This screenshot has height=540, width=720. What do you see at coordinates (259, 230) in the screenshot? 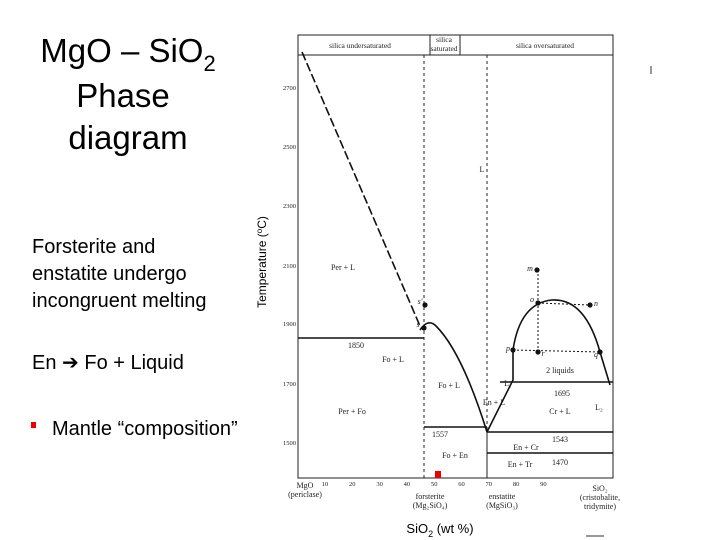
I see `y-axis-label-sup: o` at bounding box center [259, 230].